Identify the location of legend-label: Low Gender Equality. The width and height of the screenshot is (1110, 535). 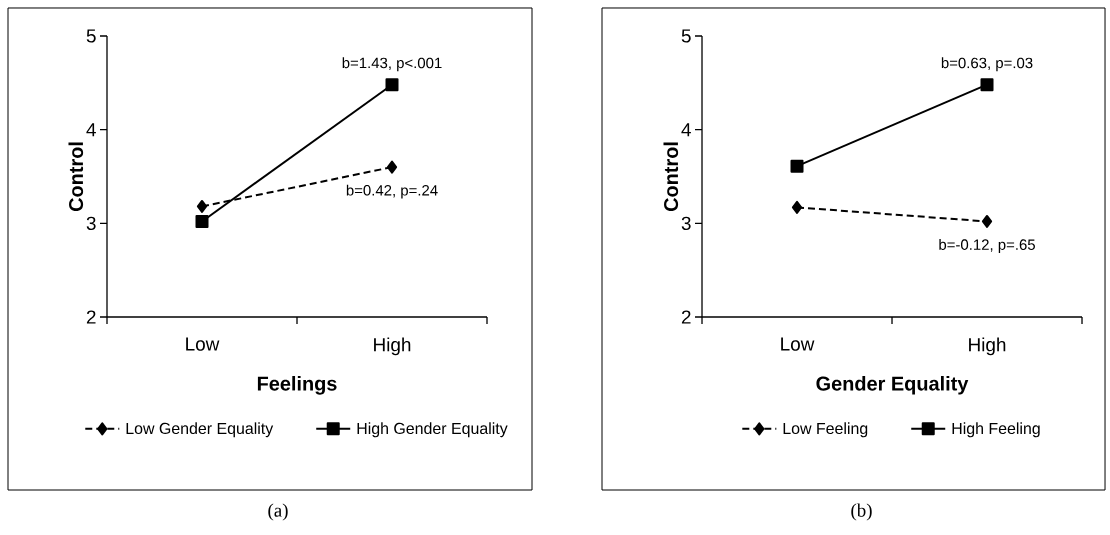
(200, 430).